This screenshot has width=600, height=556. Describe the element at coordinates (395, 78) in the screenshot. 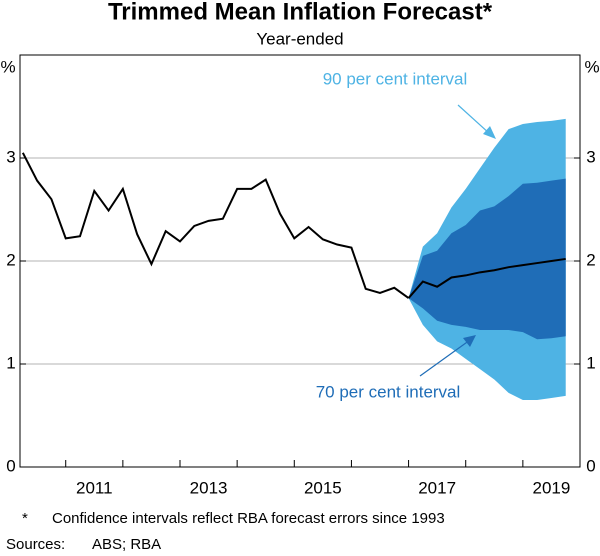

I see `annotation: 90 per cent interval` at that location.